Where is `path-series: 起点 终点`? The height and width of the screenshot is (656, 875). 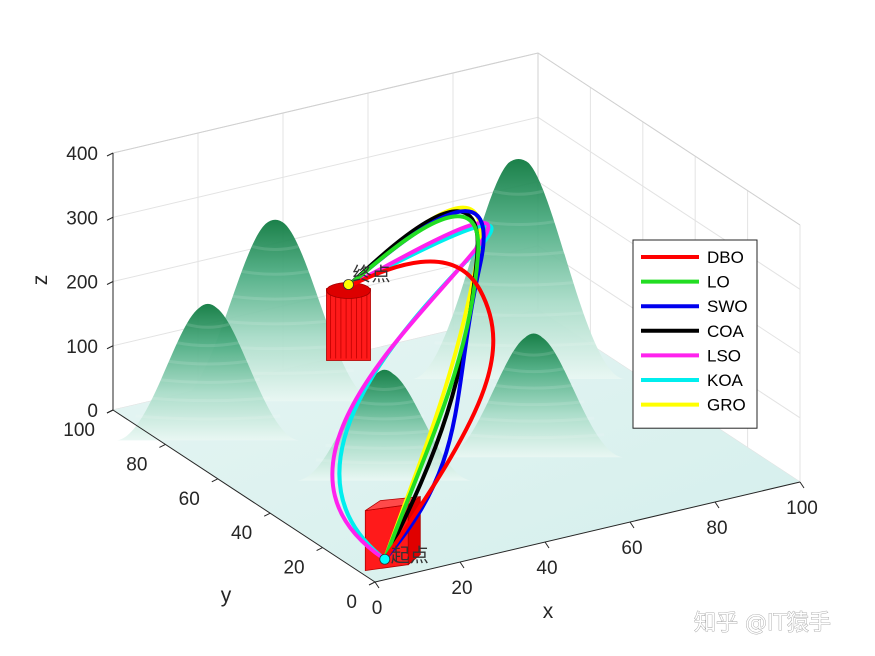
path-series: 起点 终点 is located at coordinates (413, 385).